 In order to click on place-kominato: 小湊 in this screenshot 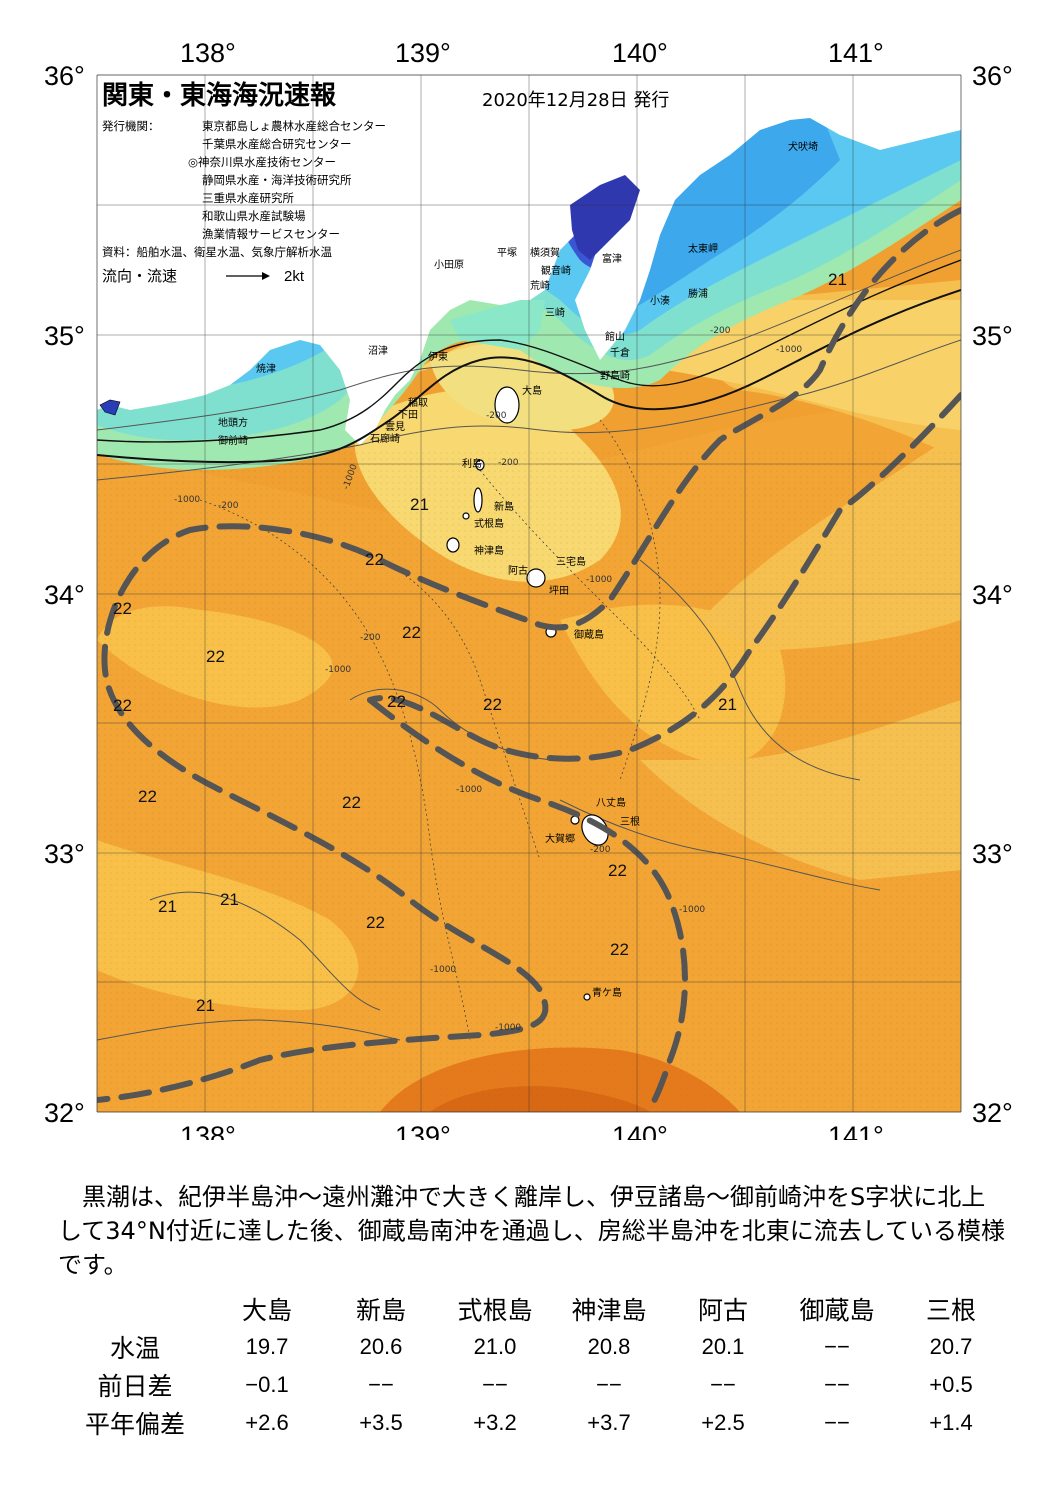, I will do `click(660, 300)`.